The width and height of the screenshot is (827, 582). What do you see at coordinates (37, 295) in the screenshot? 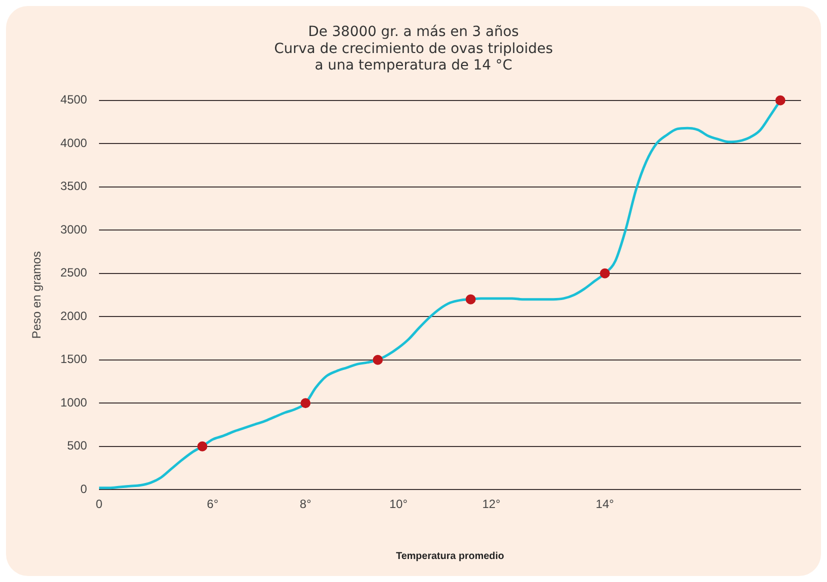
I see `y-axis-title: Peso en gramos` at bounding box center [37, 295].